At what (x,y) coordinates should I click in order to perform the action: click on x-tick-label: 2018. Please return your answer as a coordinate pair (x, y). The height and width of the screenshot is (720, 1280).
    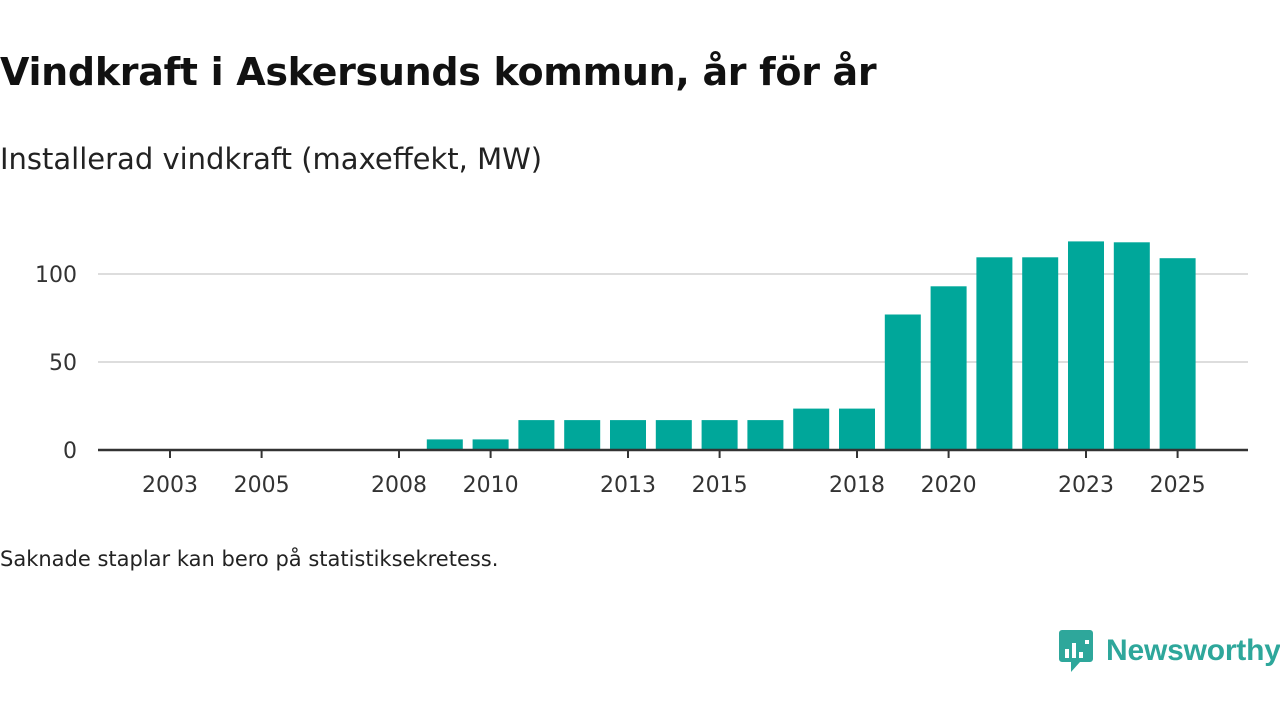
    Looking at the image, I should click on (857, 485).